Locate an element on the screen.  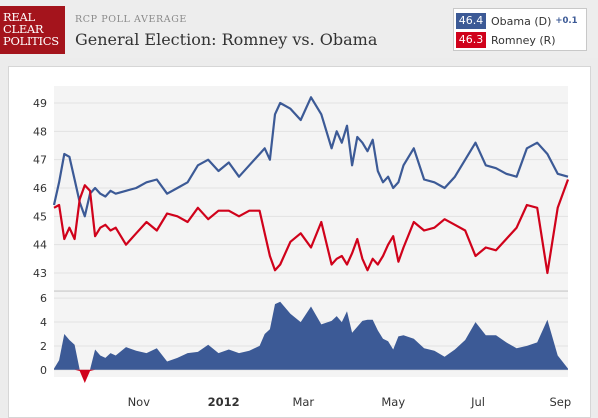
spread-y-tick-label: 4 is located at coordinates (43, 322).